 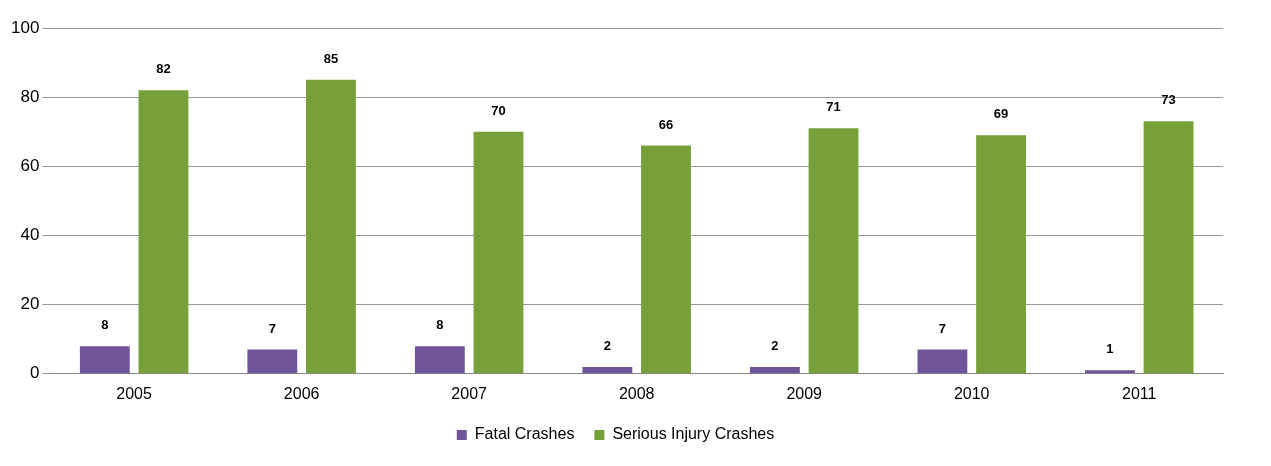 What do you see at coordinates (693, 434) in the screenshot?
I see `legend-label: Serious Injury Crashes` at bounding box center [693, 434].